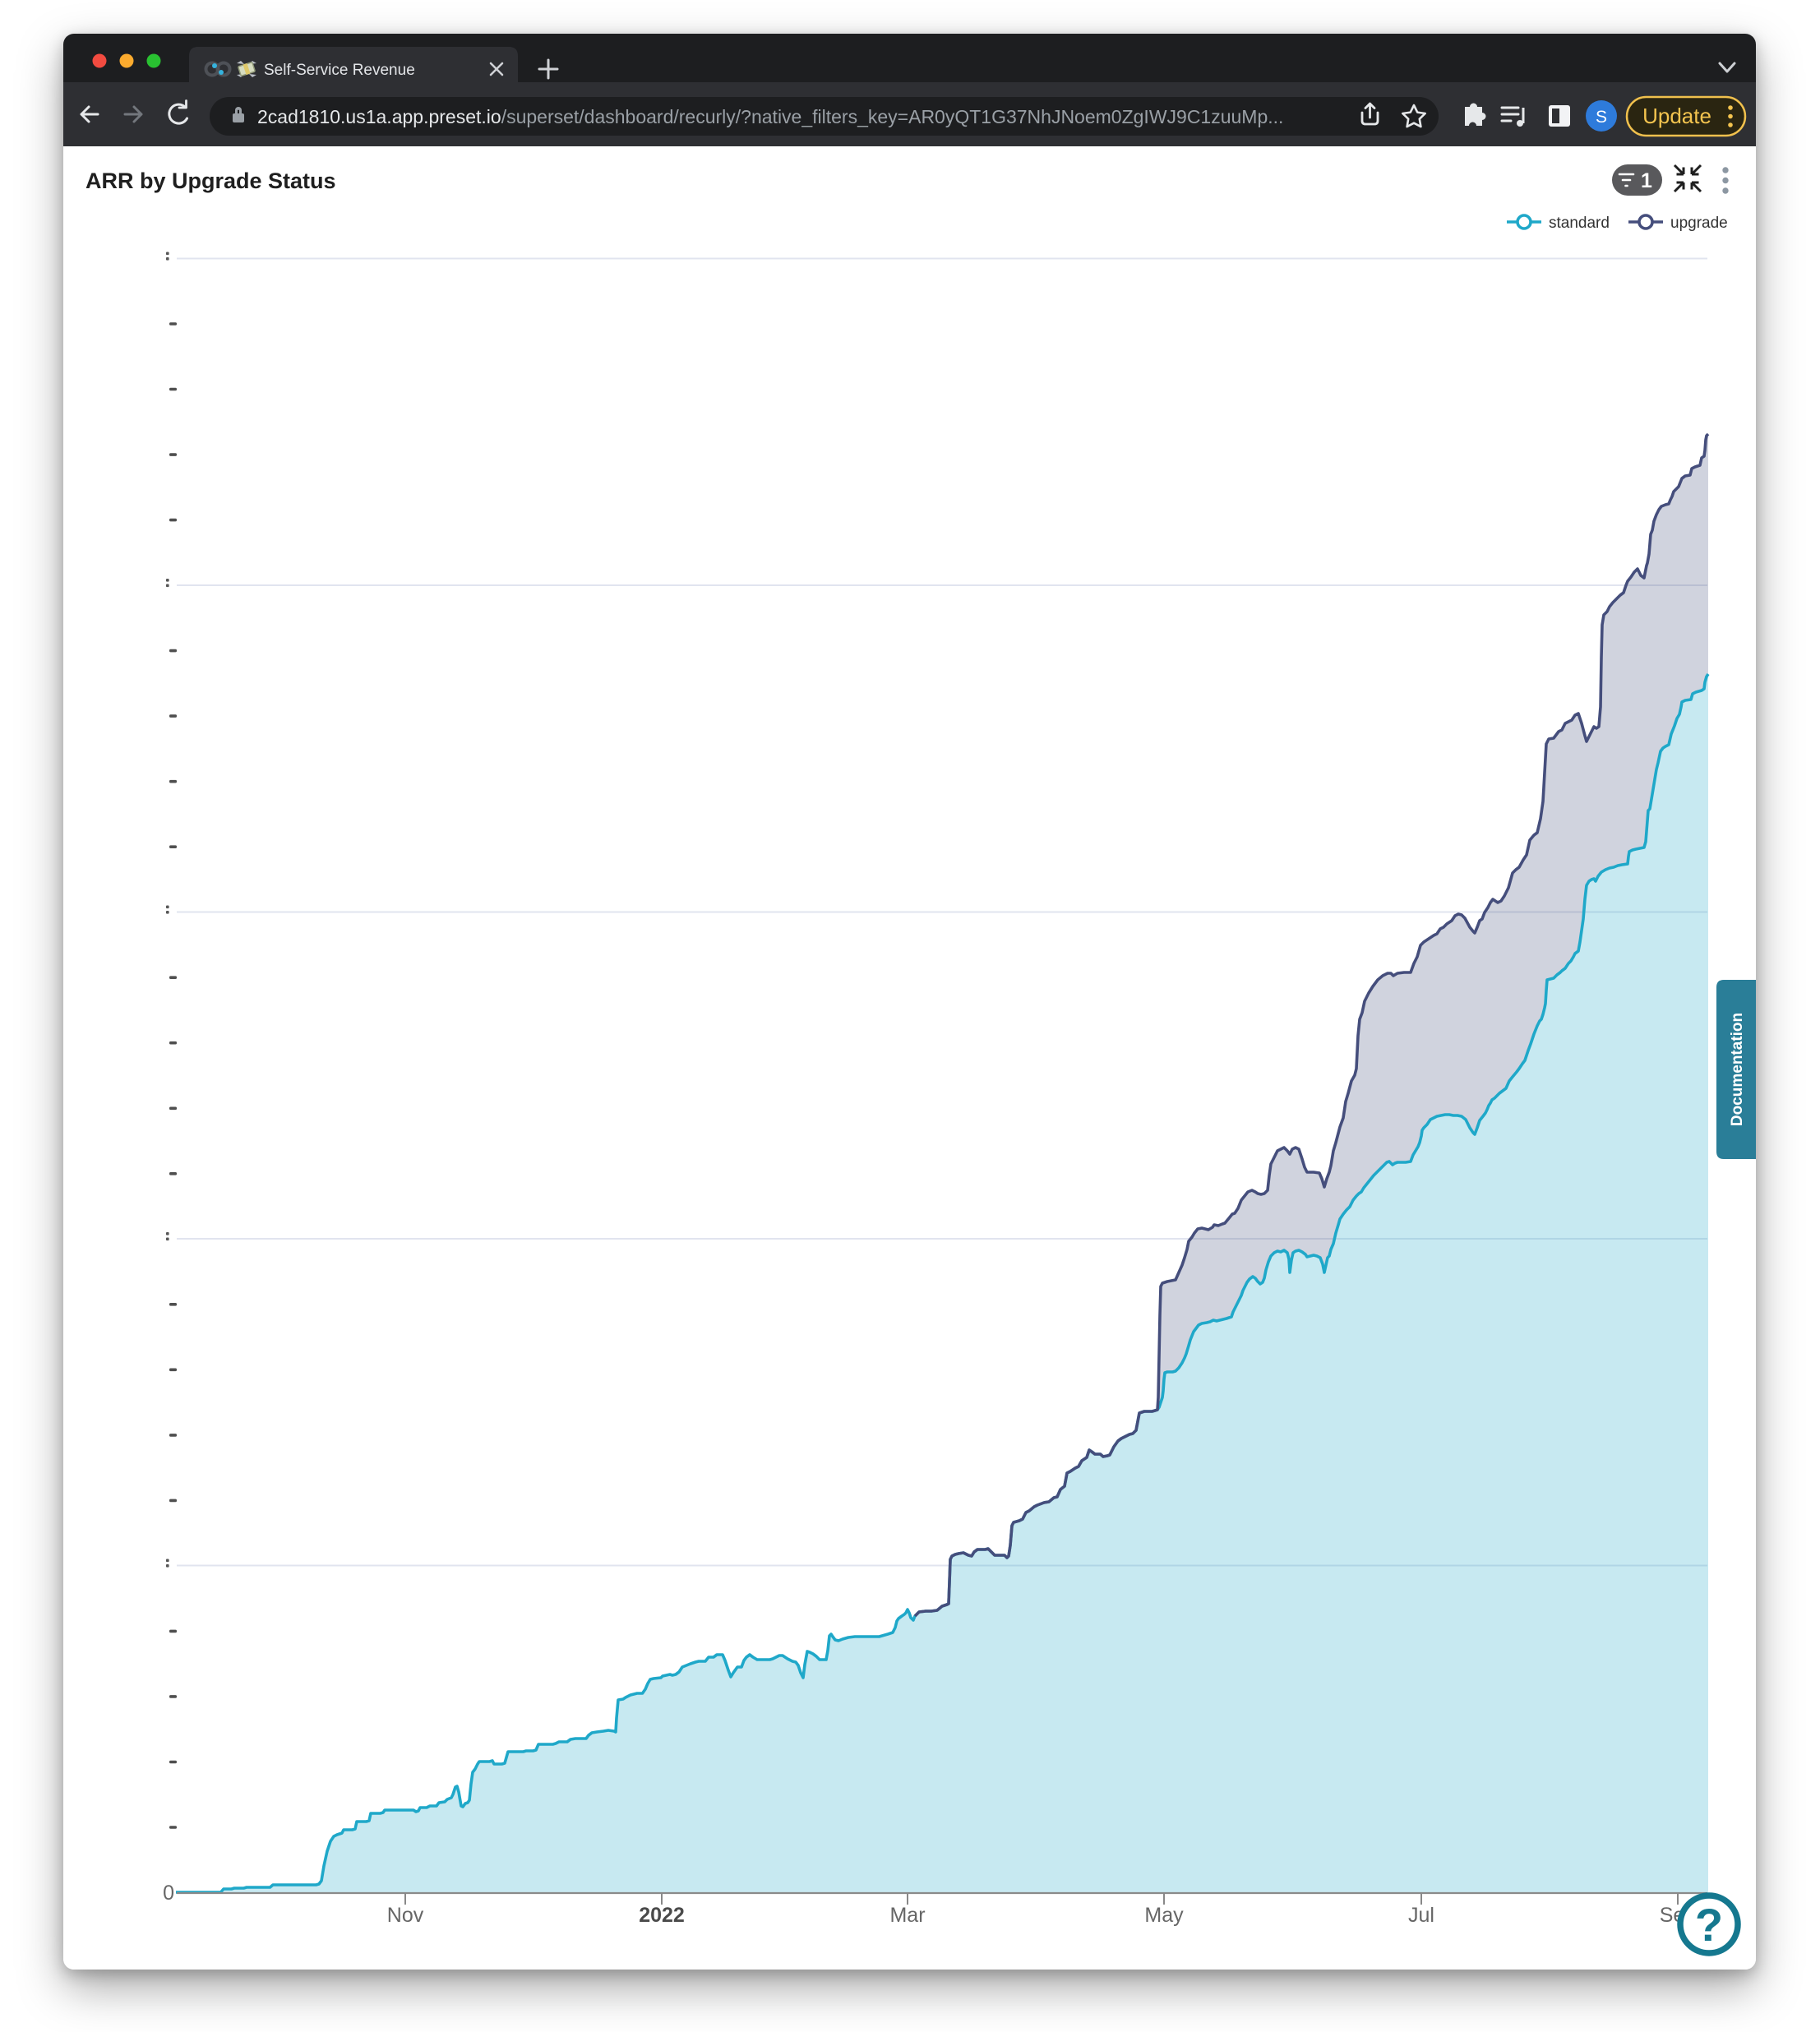 Image resolution: width=1820 pixels, height=2032 pixels. Describe the element at coordinates (168, 1894) in the screenshot. I see `svg-text: 0` at that location.